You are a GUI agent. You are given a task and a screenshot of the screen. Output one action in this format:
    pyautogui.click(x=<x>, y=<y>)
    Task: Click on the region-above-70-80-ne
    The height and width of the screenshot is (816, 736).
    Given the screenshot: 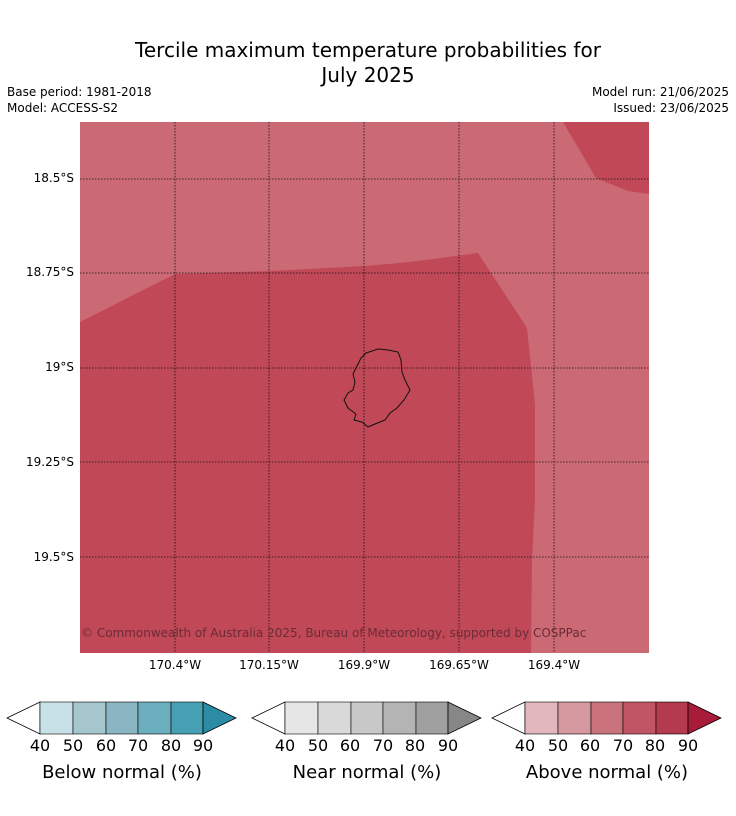 What is the action you would take?
    pyautogui.click(x=606, y=158)
    